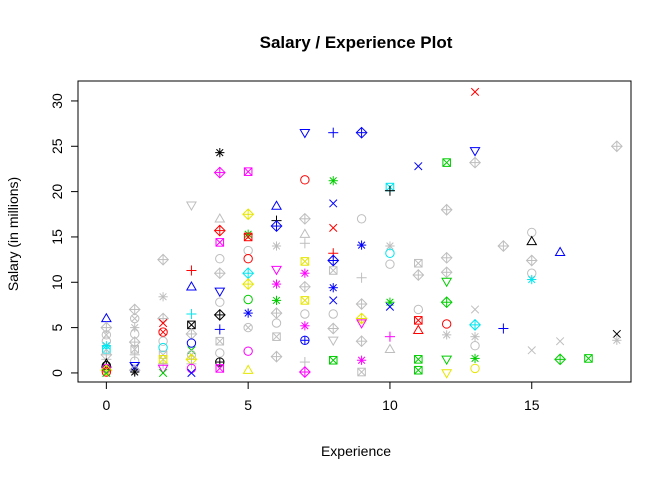 Image resolution: width=672 pixels, height=480 pixels. Describe the element at coordinates (57, 192) in the screenshot. I see `y-tick-label: 20` at that location.